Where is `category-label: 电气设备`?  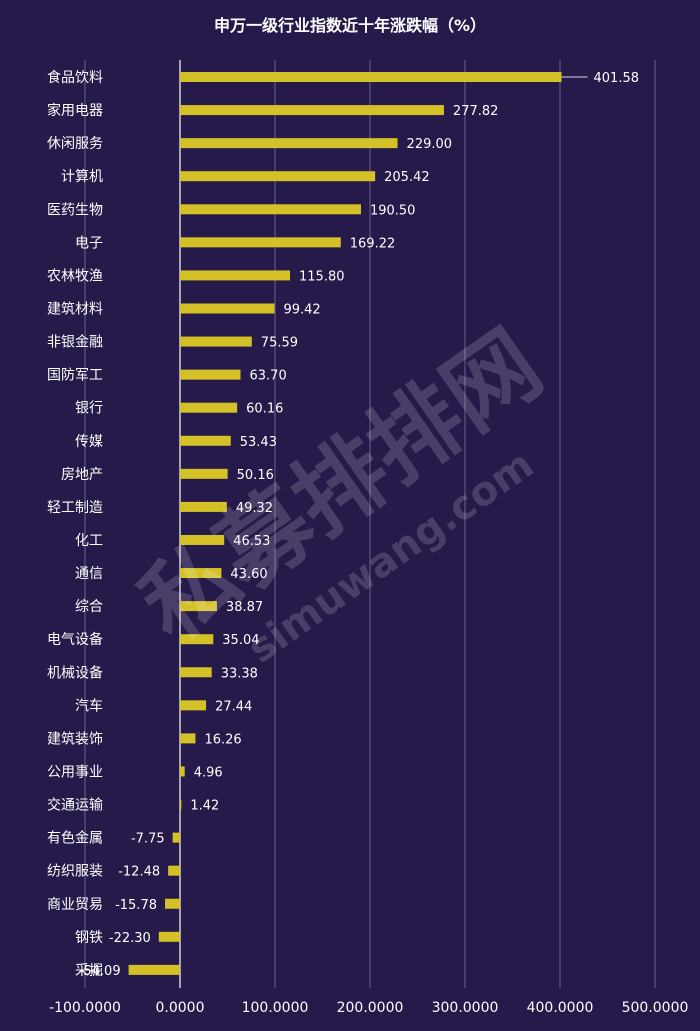 category-label: 电气设备 is located at coordinates (75, 639).